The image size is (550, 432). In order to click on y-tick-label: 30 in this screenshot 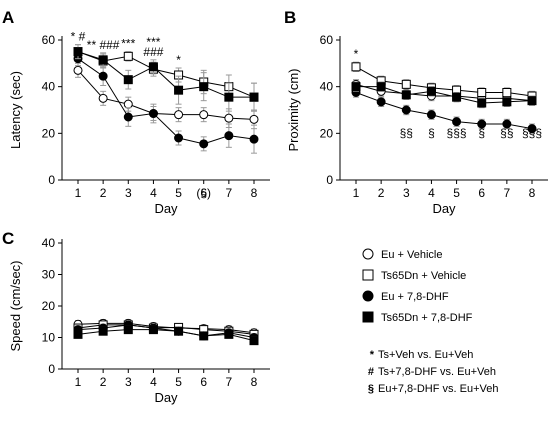, I will do `click(49, 275)`.